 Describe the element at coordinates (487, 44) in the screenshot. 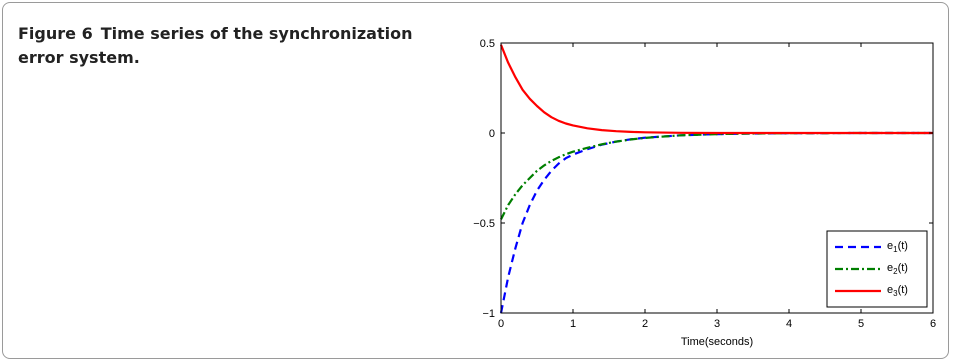

I see `y-tick-label: 0.5` at that location.